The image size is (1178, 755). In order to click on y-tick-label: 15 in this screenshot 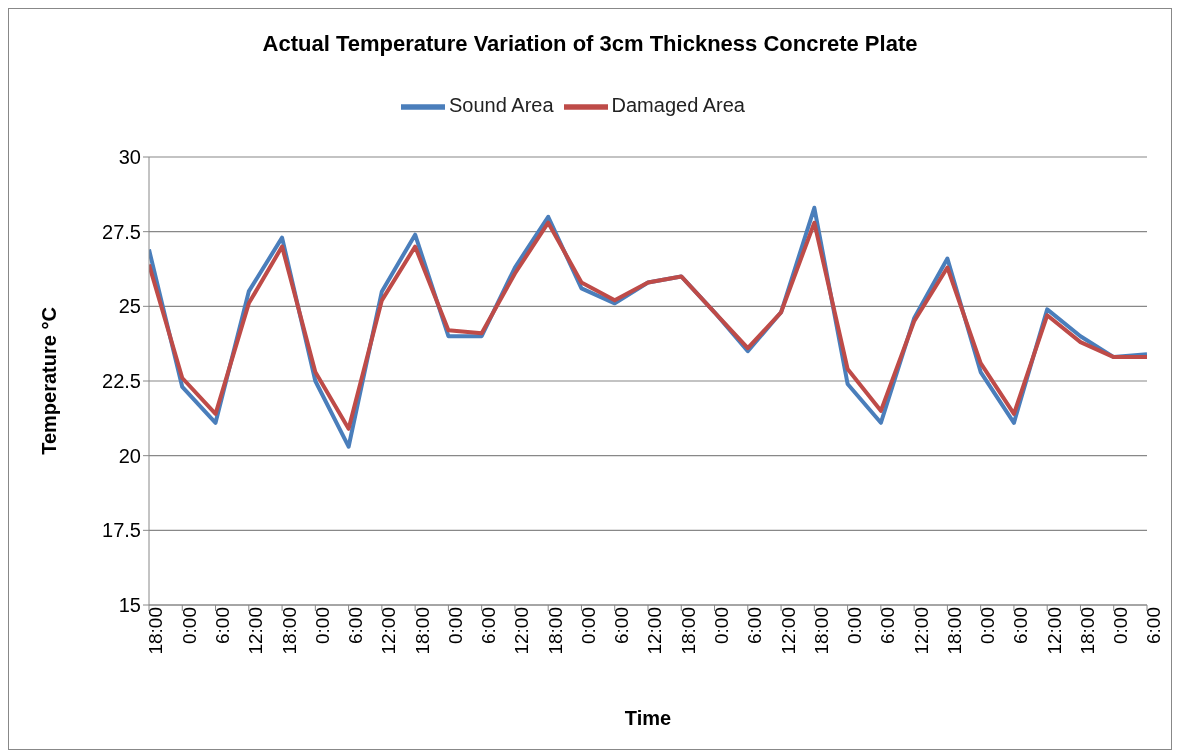, I will do `click(129, 605)`.